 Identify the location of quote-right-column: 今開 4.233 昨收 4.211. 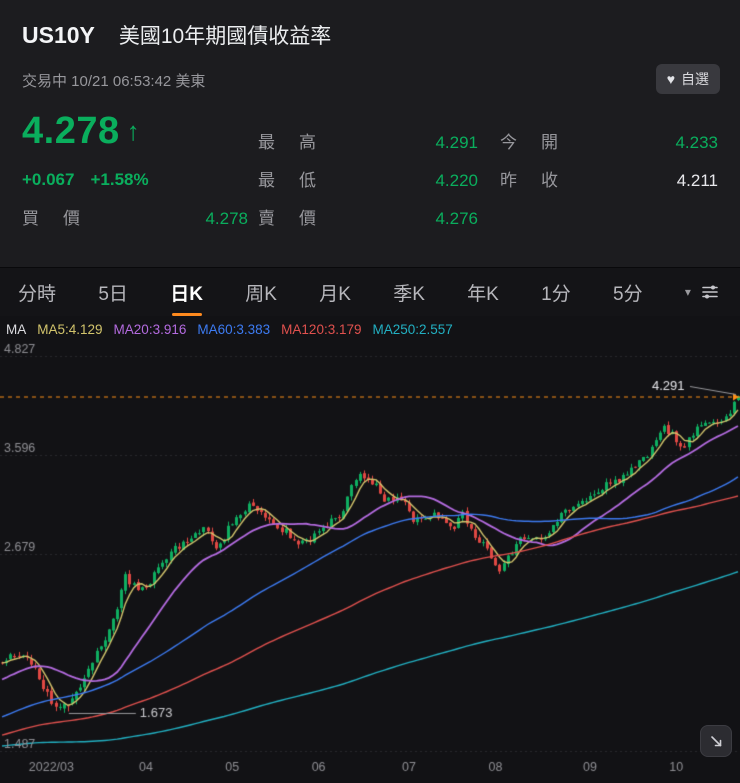
(609, 133).